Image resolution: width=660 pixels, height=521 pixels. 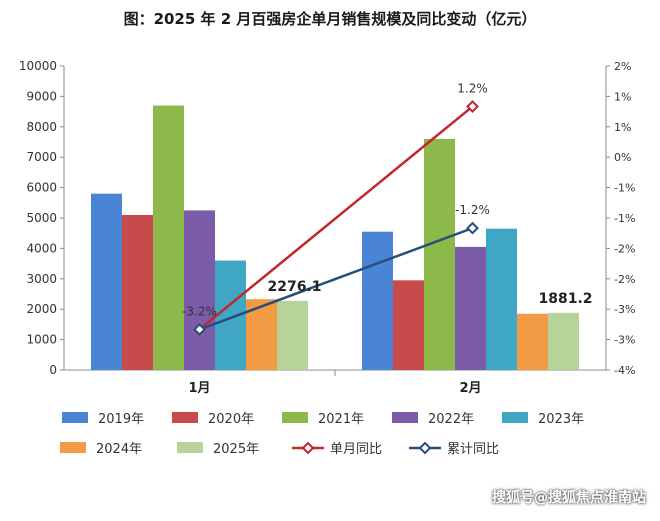 I want to click on category-label: 1月, so click(x=199, y=388).